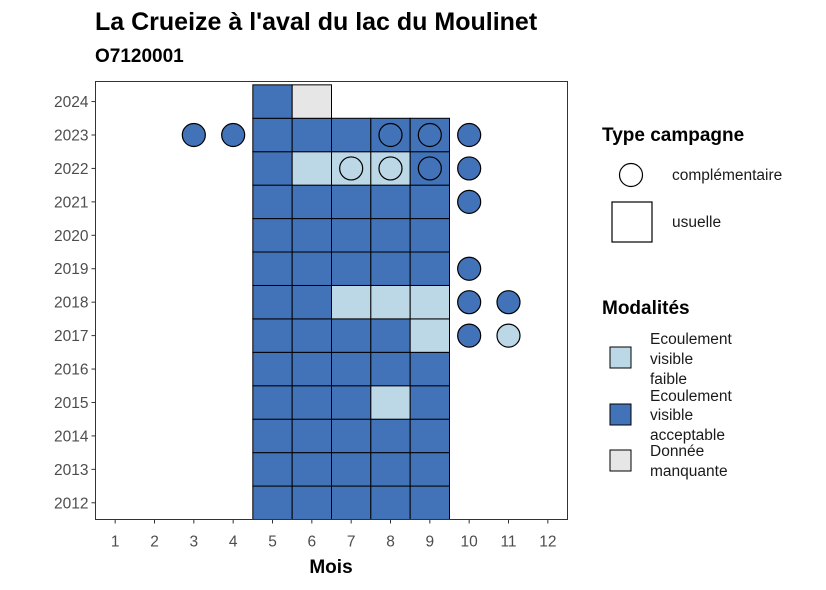  What do you see at coordinates (312, 542) in the screenshot?
I see `x-tick-label-6: 6` at bounding box center [312, 542].